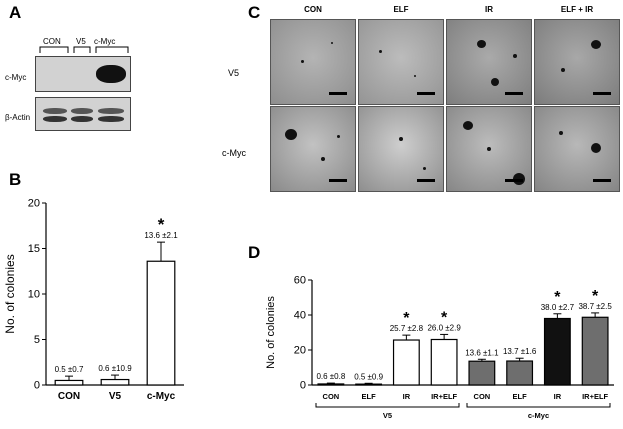 Image resolution: width=623 pixels, height=429 pixels. Describe the element at coordinates (489, 62) in the screenshot. I see `micrograph-v5-ir` at that location.